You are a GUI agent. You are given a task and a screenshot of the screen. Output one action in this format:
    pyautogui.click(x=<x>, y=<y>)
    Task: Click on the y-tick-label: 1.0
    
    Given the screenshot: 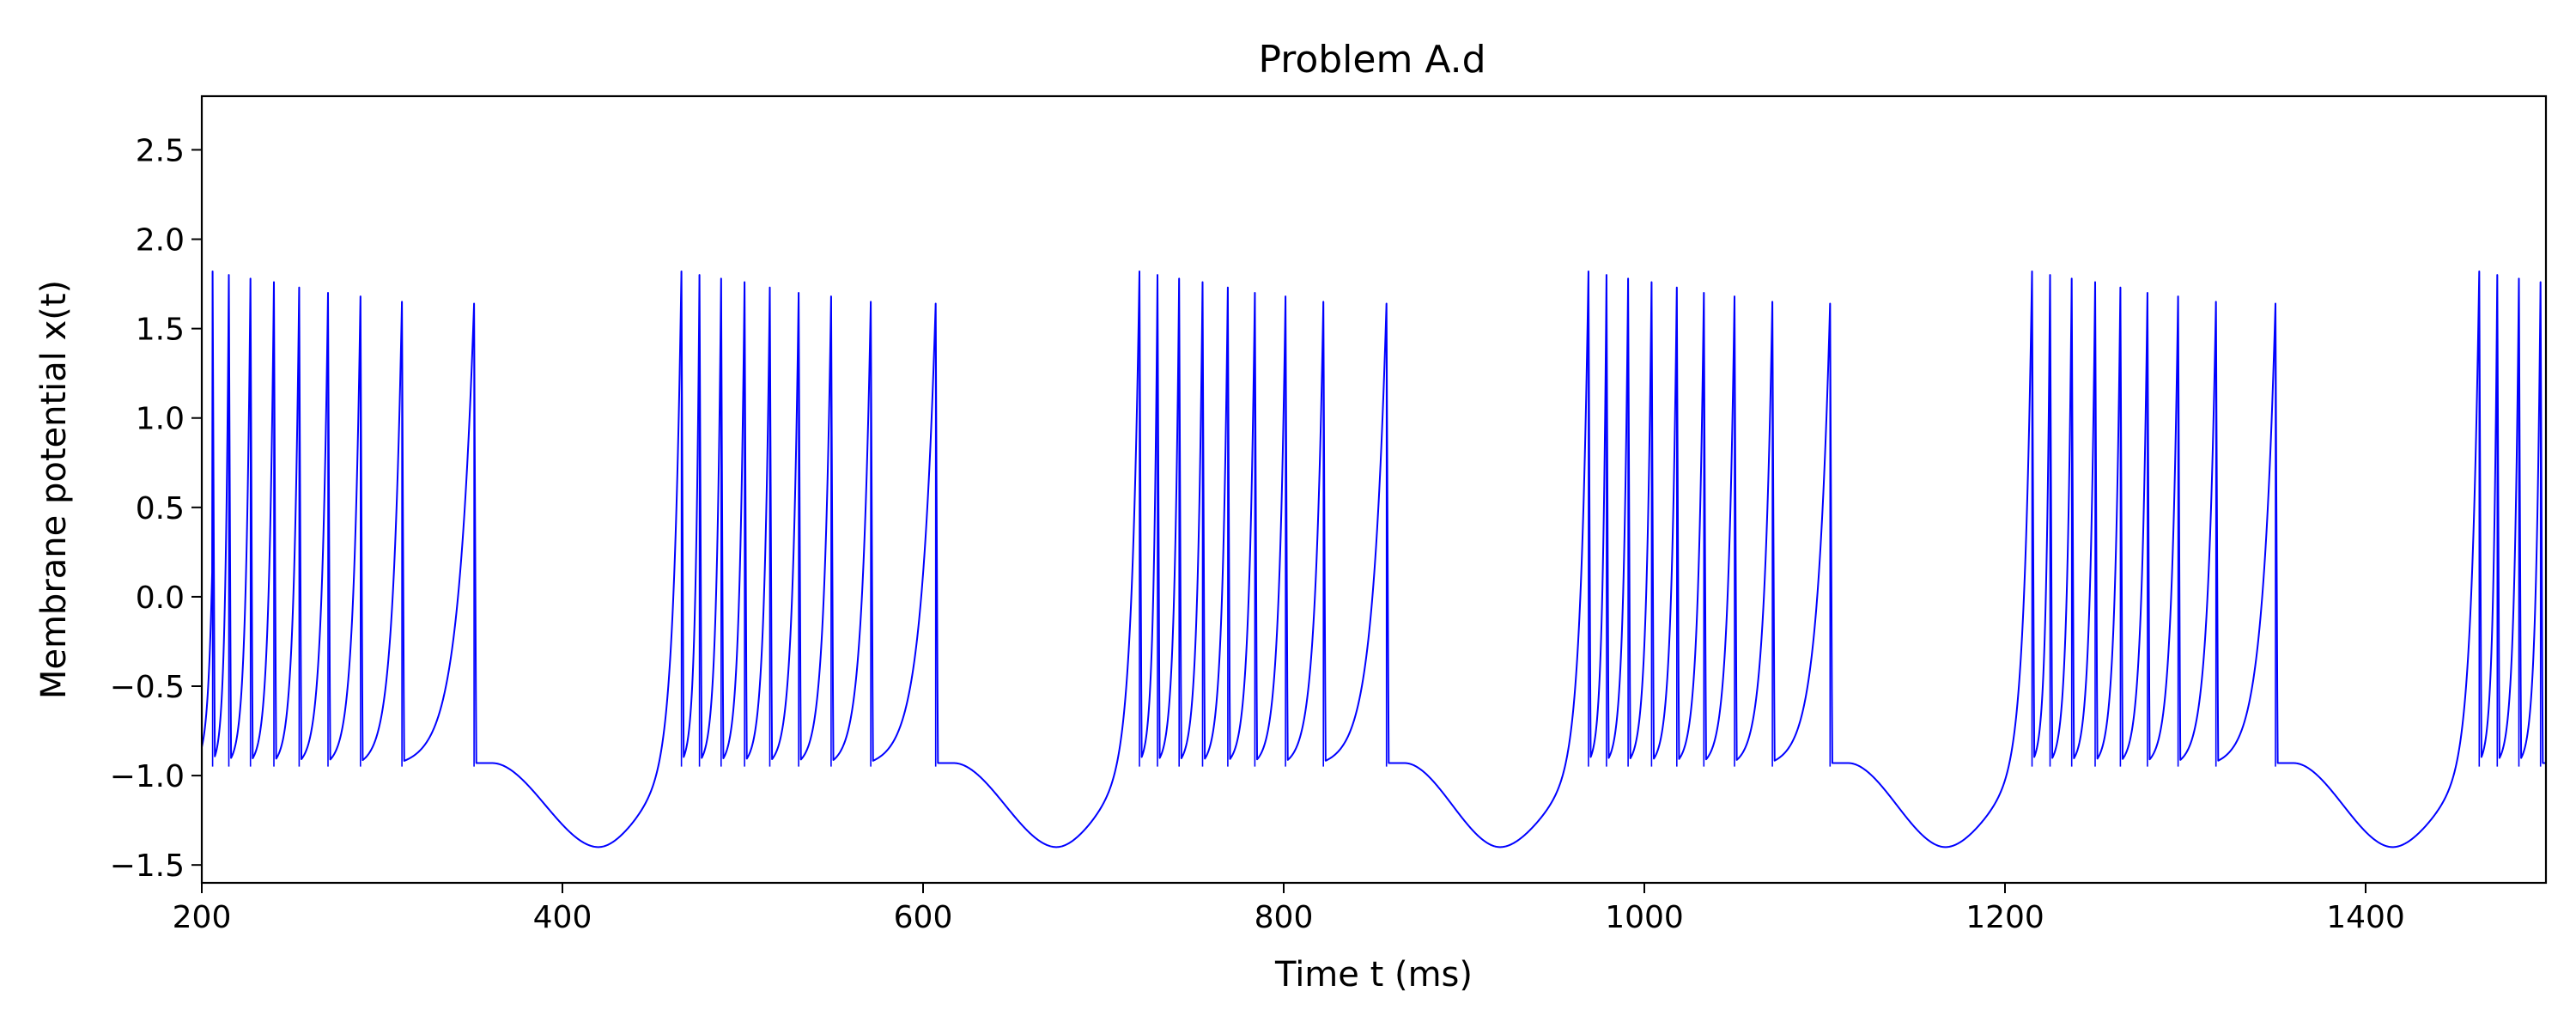 What is the action you would take?
    pyautogui.click(x=160, y=419)
    